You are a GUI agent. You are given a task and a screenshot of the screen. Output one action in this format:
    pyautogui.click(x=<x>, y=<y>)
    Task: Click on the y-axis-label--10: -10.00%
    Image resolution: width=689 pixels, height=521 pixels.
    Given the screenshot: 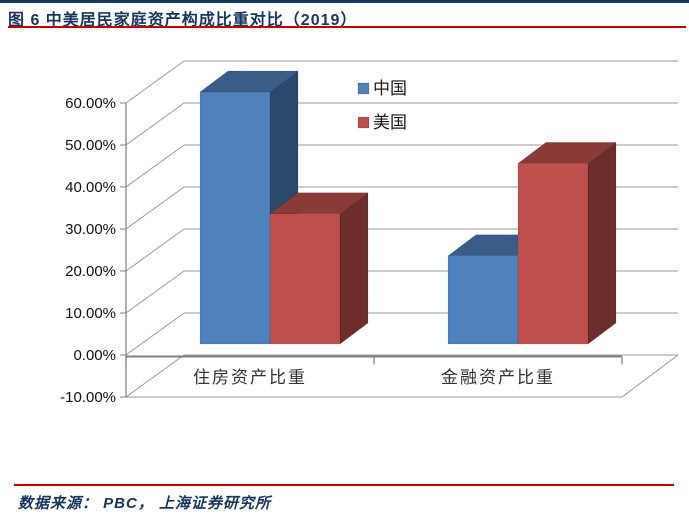 What is the action you would take?
    pyautogui.click(x=88, y=397)
    